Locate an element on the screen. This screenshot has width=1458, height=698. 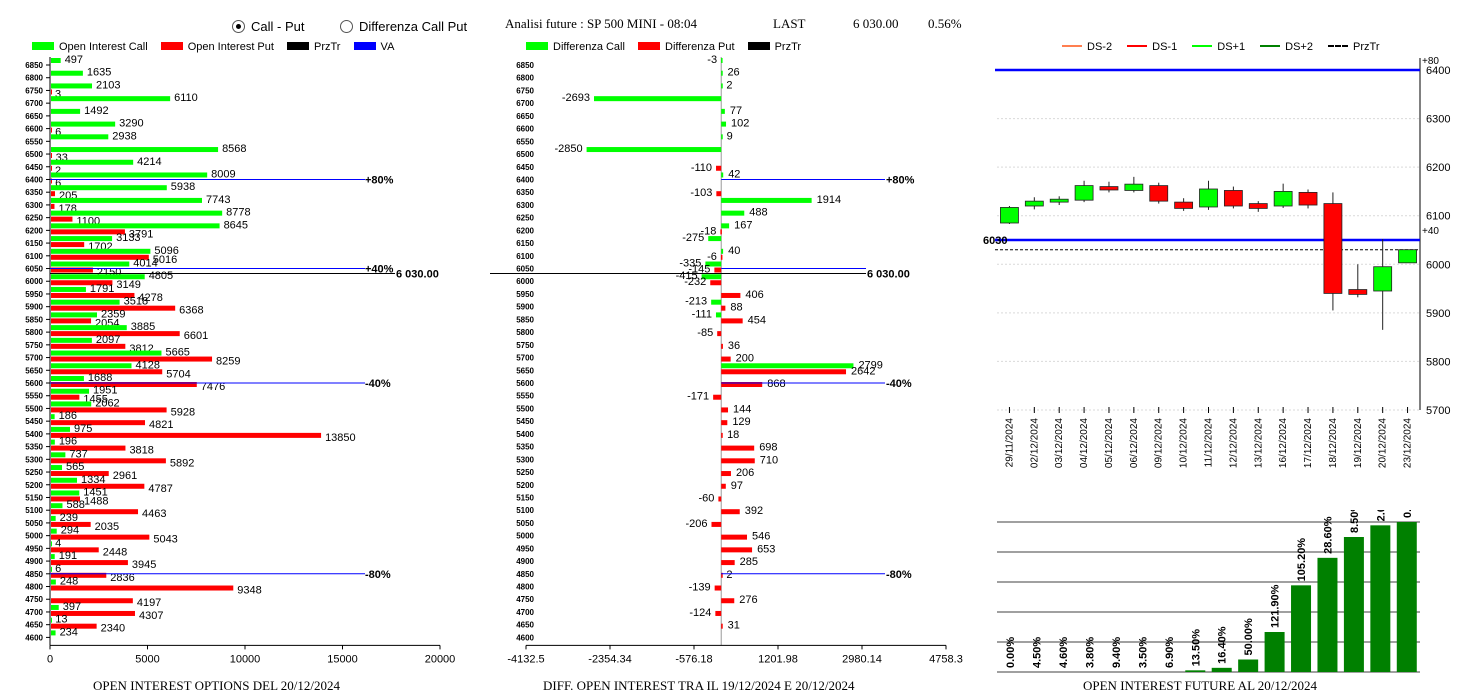
mode-call-put: Call - Put is located at coordinates (268, 27).